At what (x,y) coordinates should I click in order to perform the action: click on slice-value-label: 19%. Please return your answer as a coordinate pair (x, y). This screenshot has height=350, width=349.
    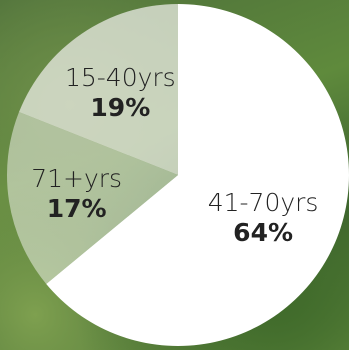
    Looking at the image, I should click on (120, 107).